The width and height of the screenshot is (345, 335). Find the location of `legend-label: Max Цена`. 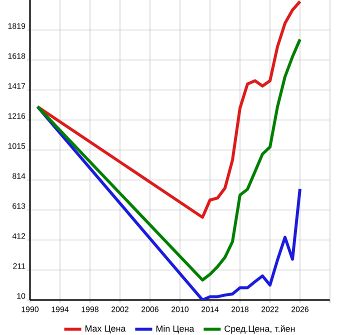

legend-label: Max Цена is located at coordinates (105, 329).